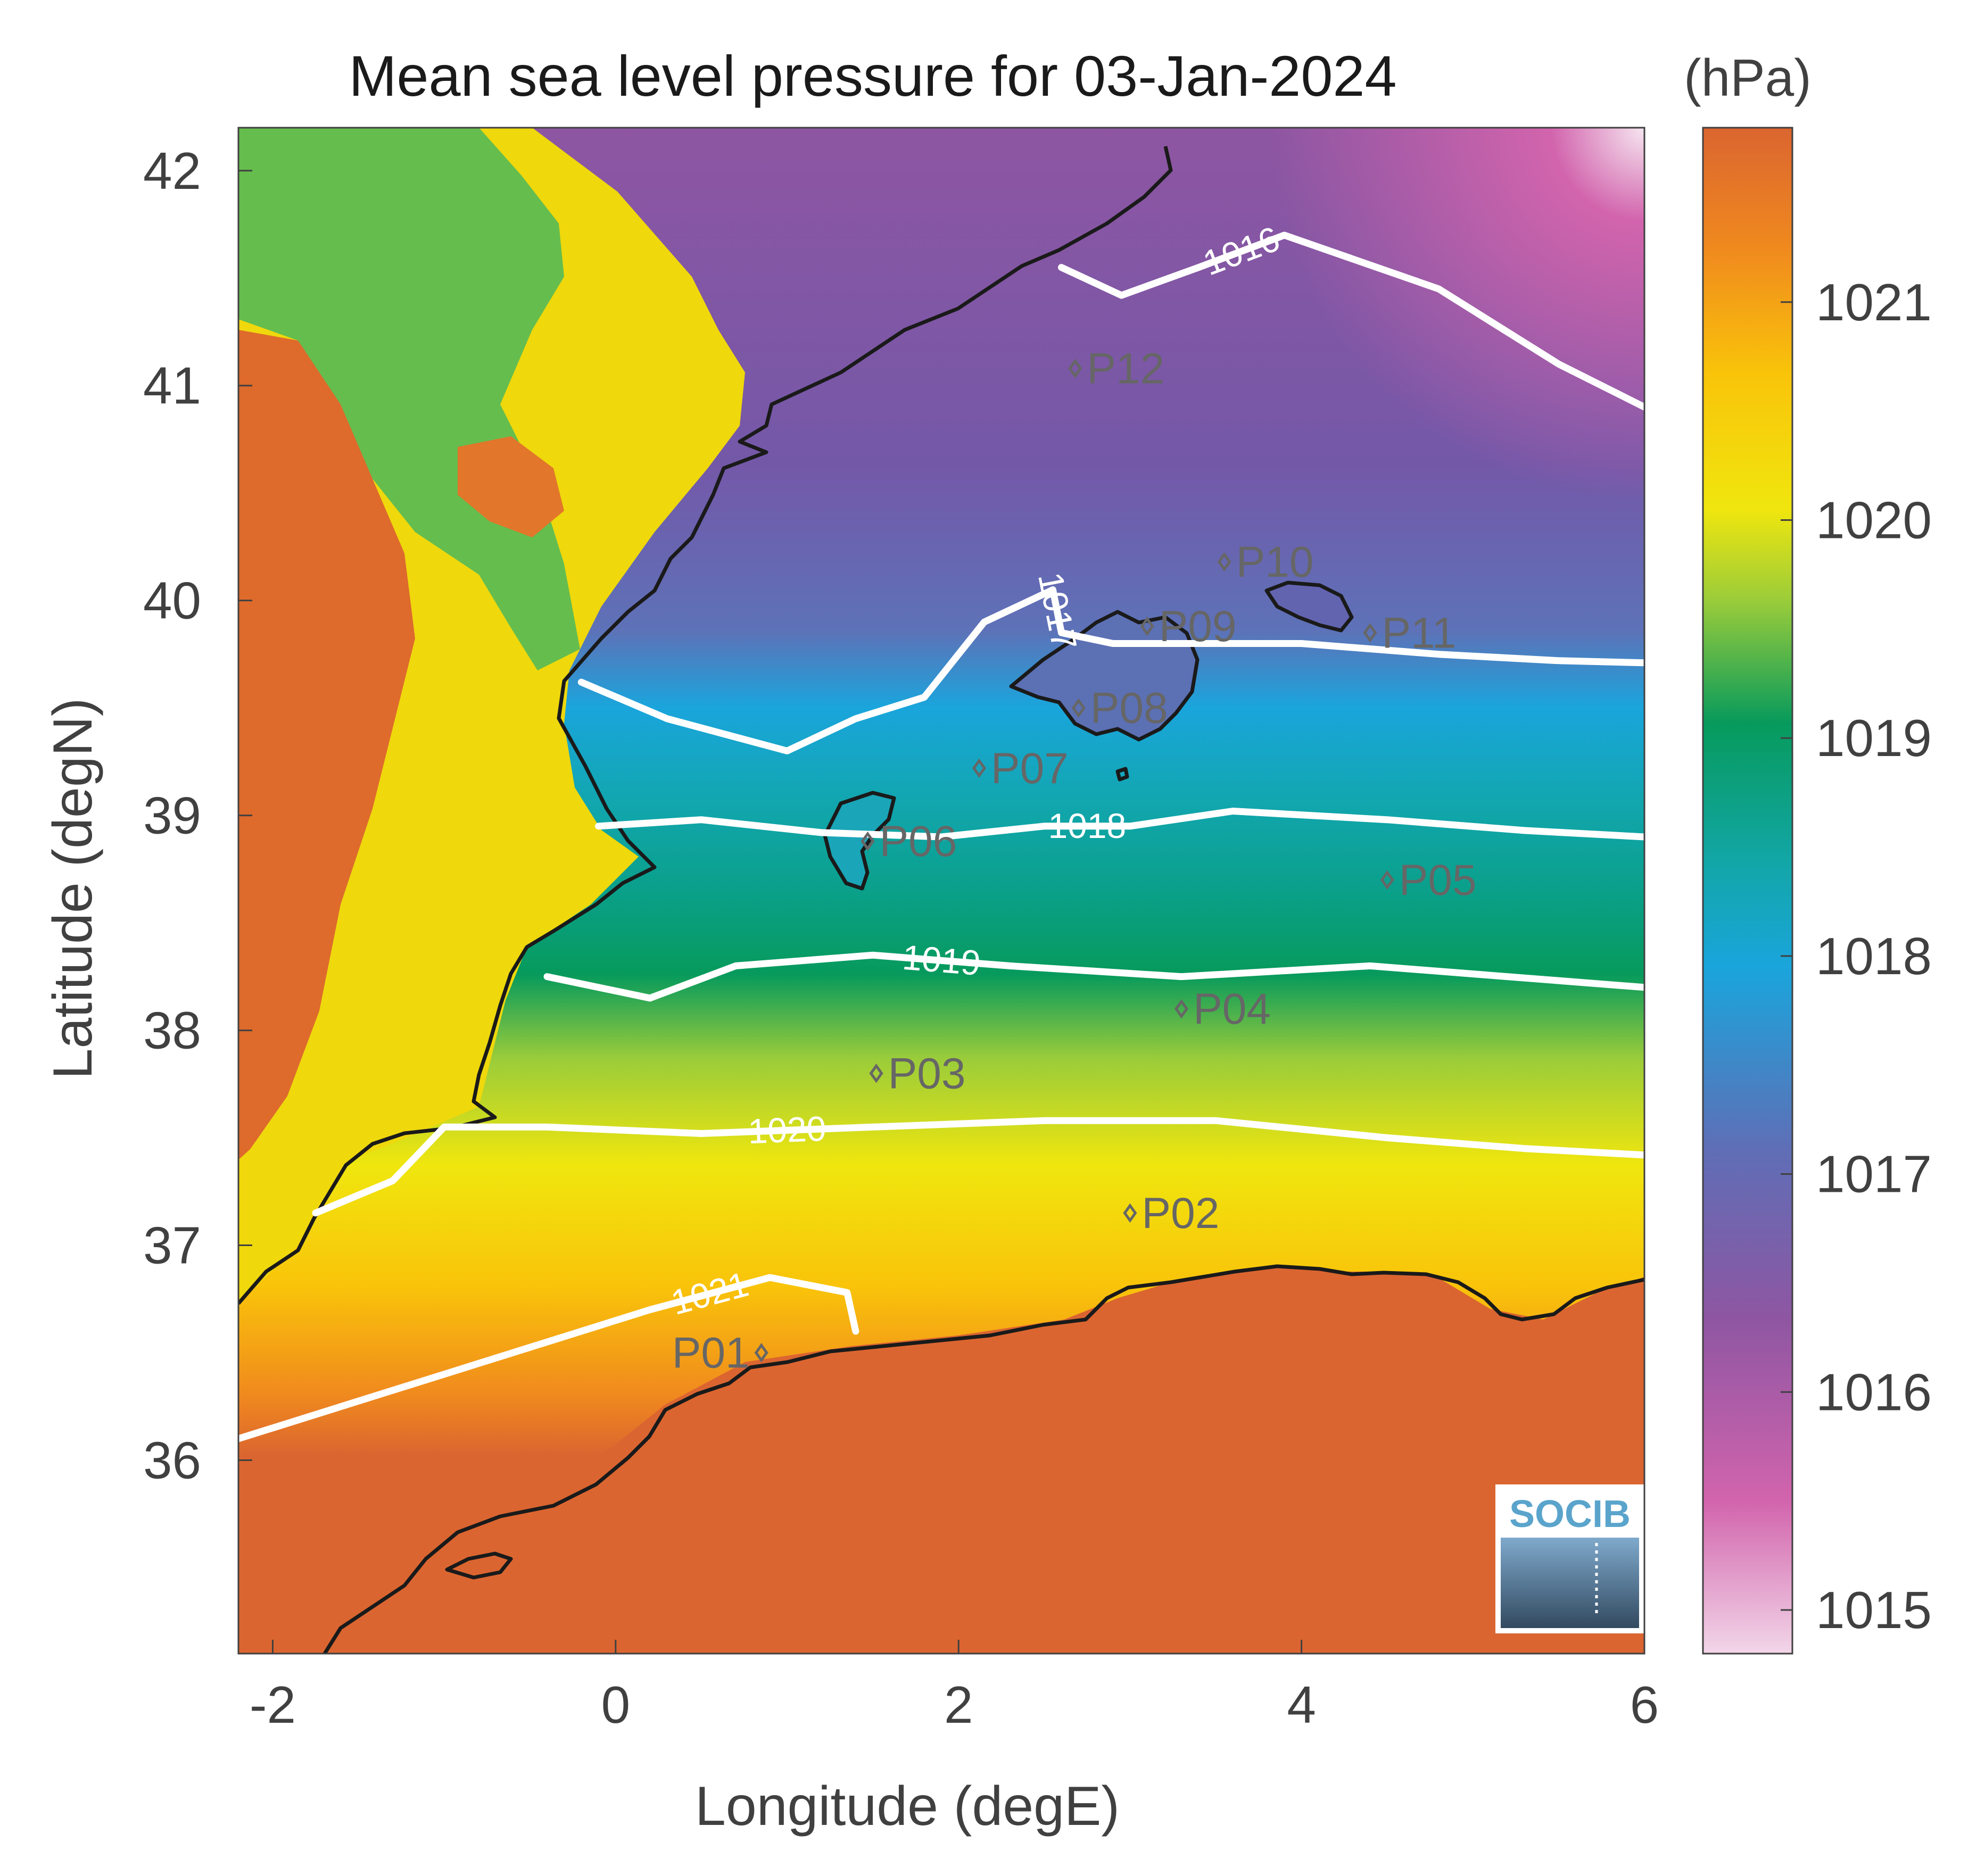 The height and width of the screenshot is (1876, 1985). What do you see at coordinates (1232, 1009) in the screenshot?
I see `point-label-p04: P04` at bounding box center [1232, 1009].